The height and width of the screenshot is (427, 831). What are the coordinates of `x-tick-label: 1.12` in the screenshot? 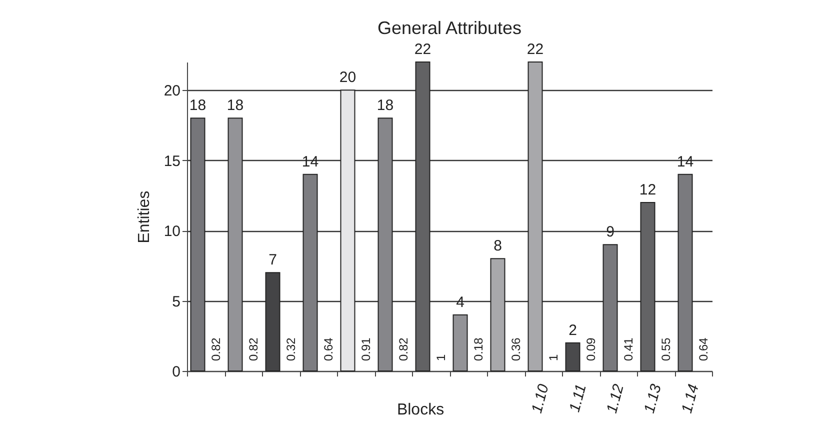 It's located at (615, 399).